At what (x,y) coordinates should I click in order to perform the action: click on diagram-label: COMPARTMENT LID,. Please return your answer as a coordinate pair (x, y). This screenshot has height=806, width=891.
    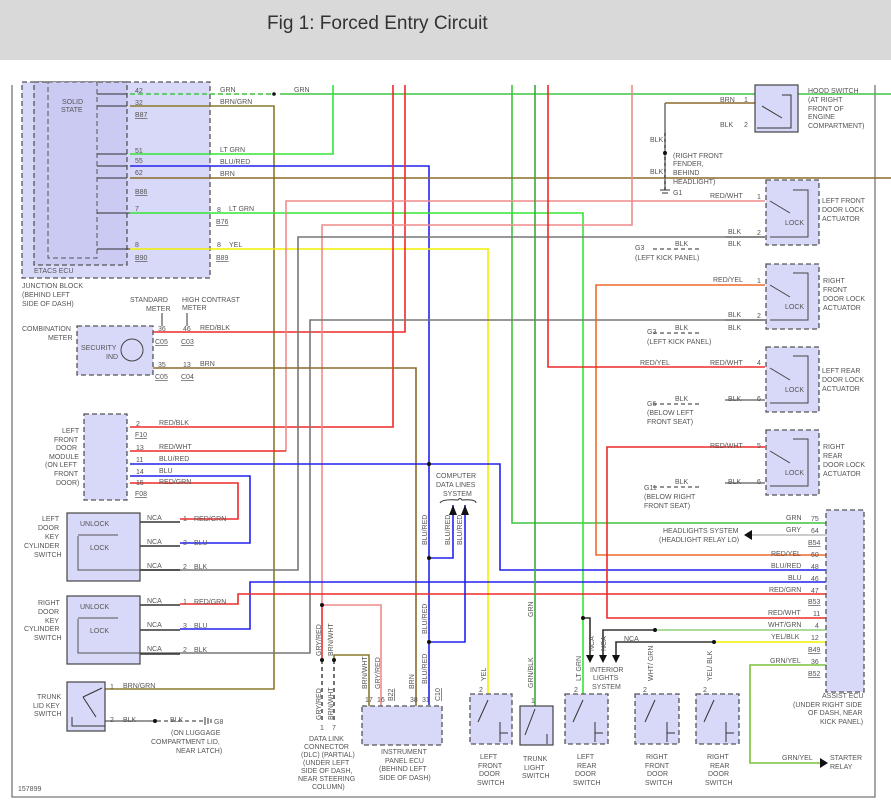
    Looking at the image, I should click on (185, 742).